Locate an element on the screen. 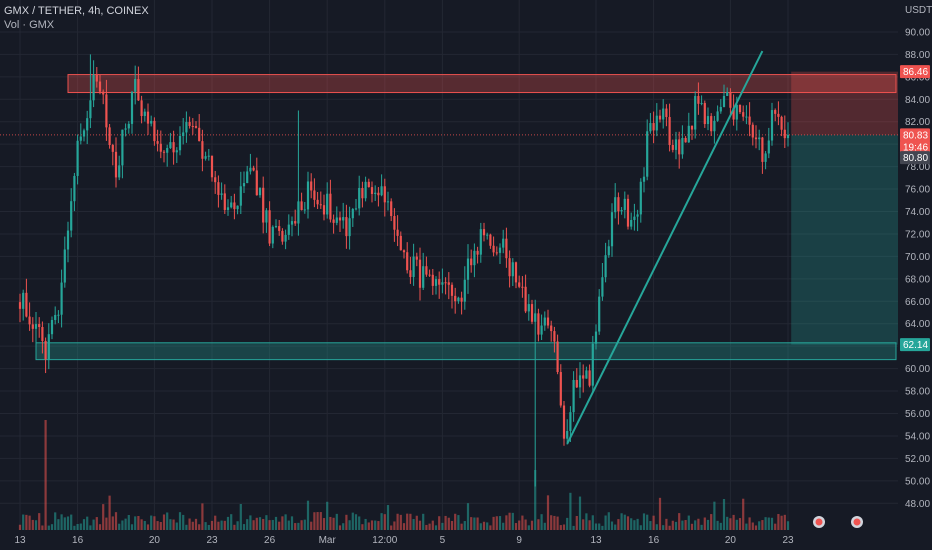 The width and height of the screenshot is (932, 550). y-tick-label: 64.00 is located at coordinates (917, 324).